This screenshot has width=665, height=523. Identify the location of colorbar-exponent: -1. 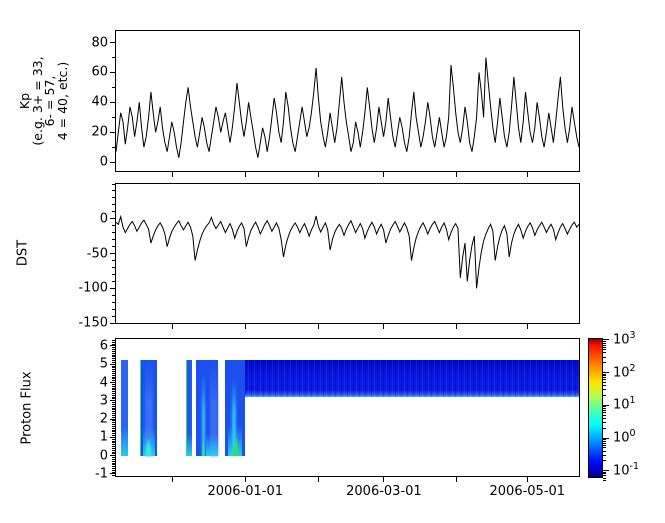
(634, 466).